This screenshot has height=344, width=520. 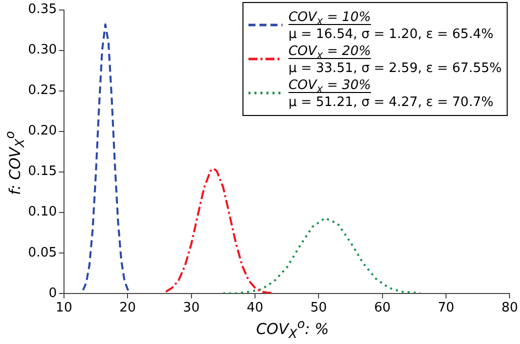 I want to click on x-tick-label: 70, so click(x=446, y=308).